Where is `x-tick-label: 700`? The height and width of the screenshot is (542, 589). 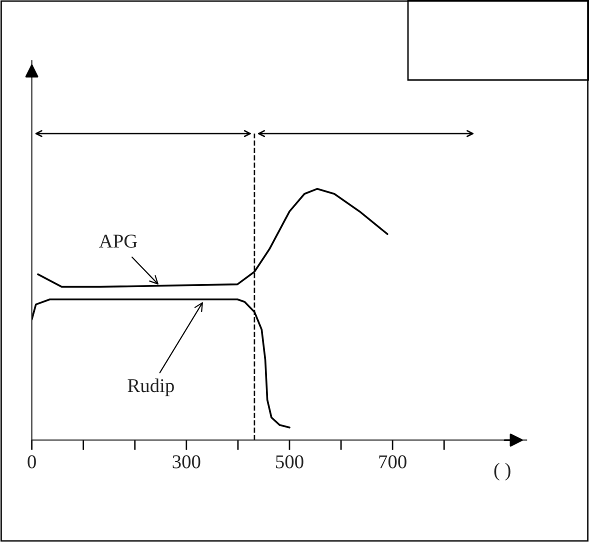 x-tick-label: 700 is located at coordinates (392, 461).